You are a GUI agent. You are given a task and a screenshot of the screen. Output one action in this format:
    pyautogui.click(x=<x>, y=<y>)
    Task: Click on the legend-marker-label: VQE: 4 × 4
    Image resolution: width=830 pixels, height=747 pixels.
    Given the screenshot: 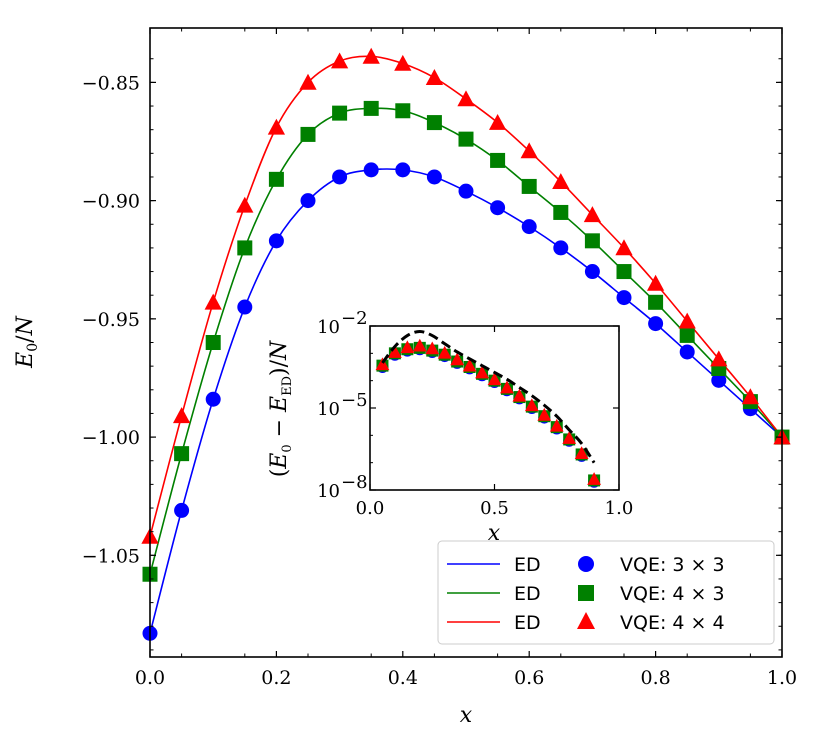 What is the action you would take?
    pyautogui.click(x=672, y=623)
    